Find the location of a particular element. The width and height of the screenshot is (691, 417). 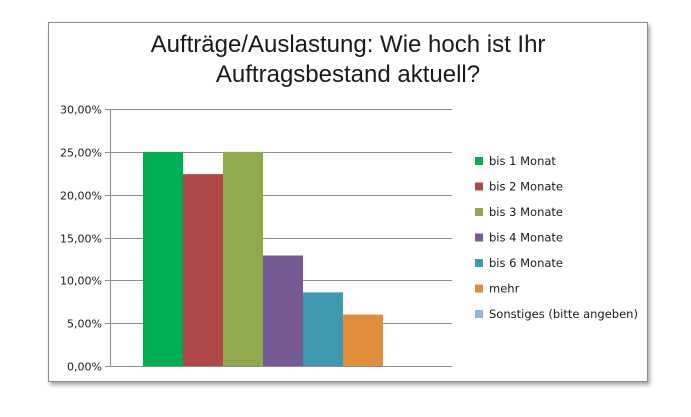

bar-bis-4-monate is located at coordinates (283, 310).